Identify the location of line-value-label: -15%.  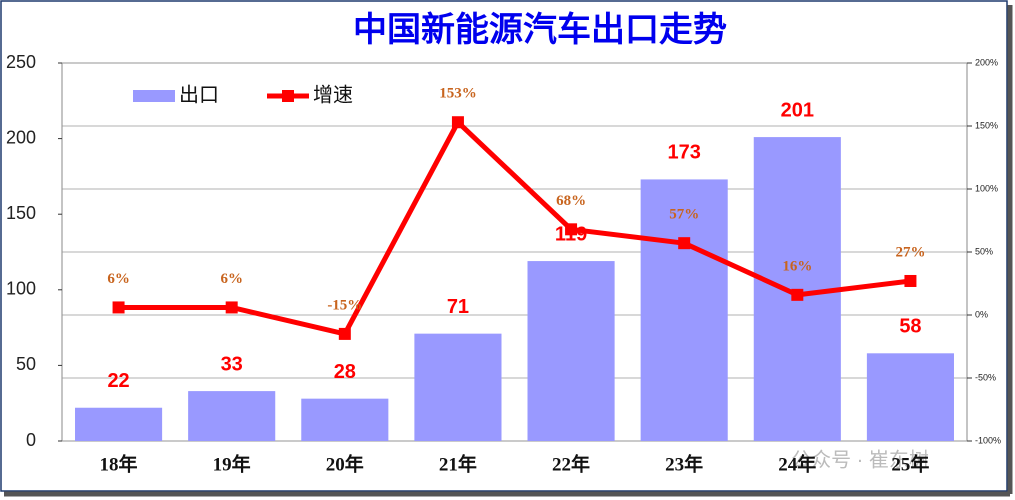
(344, 305).